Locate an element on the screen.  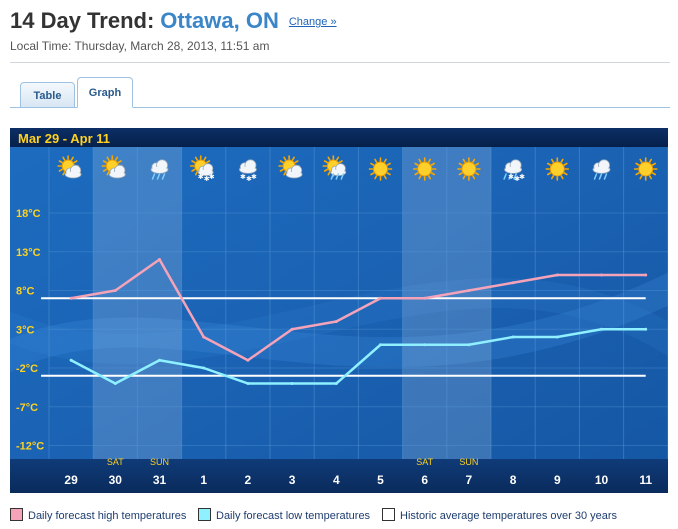
x-tick-label: 10 is located at coordinates (602, 480).